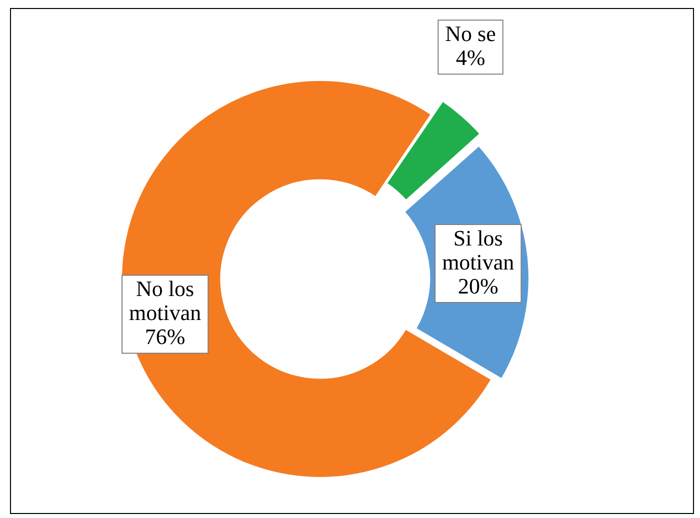  Describe the element at coordinates (165, 336) in the screenshot. I see `data-label: 76%` at that location.